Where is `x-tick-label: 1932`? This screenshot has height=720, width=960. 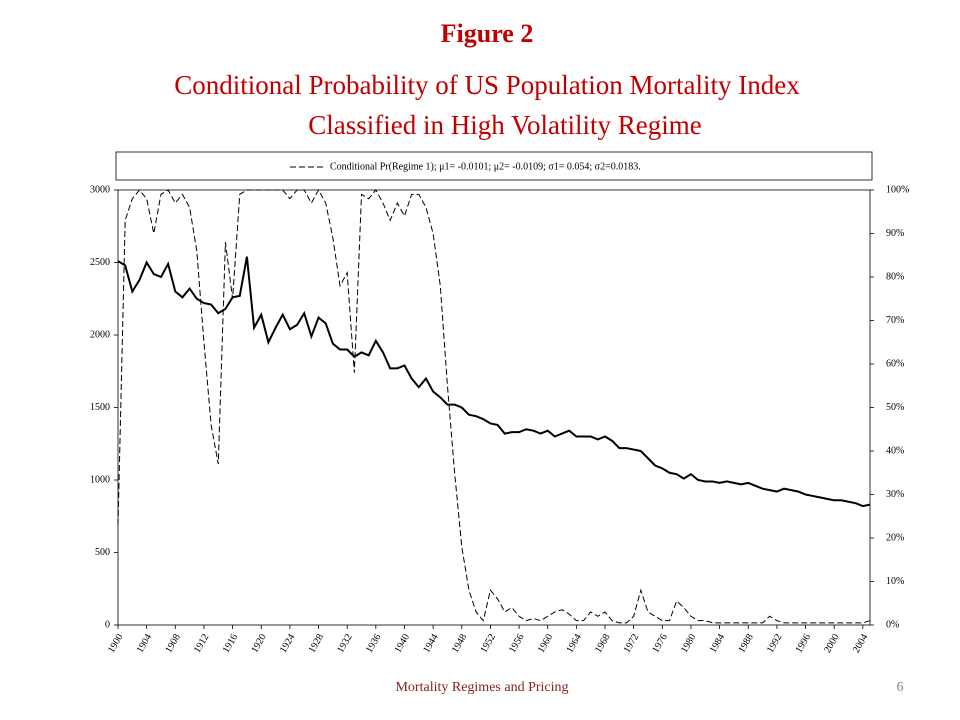 x-tick-label: 1932 is located at coordinates (345, 643).